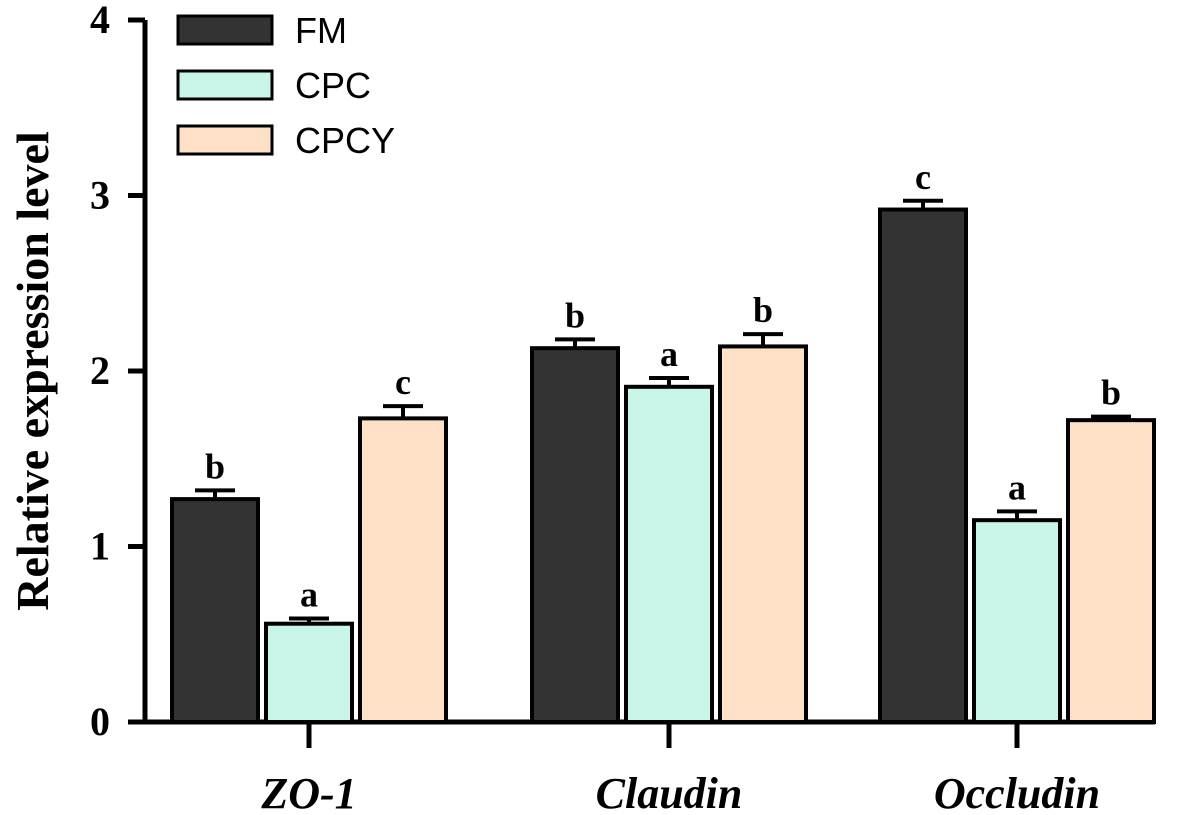 The height and width of the screenshot is (815, 1190). What do you see at coordinates (308, 792) in the screenshot?
I see `x-category-label: ZO-1` at bounding box center [308, 792].